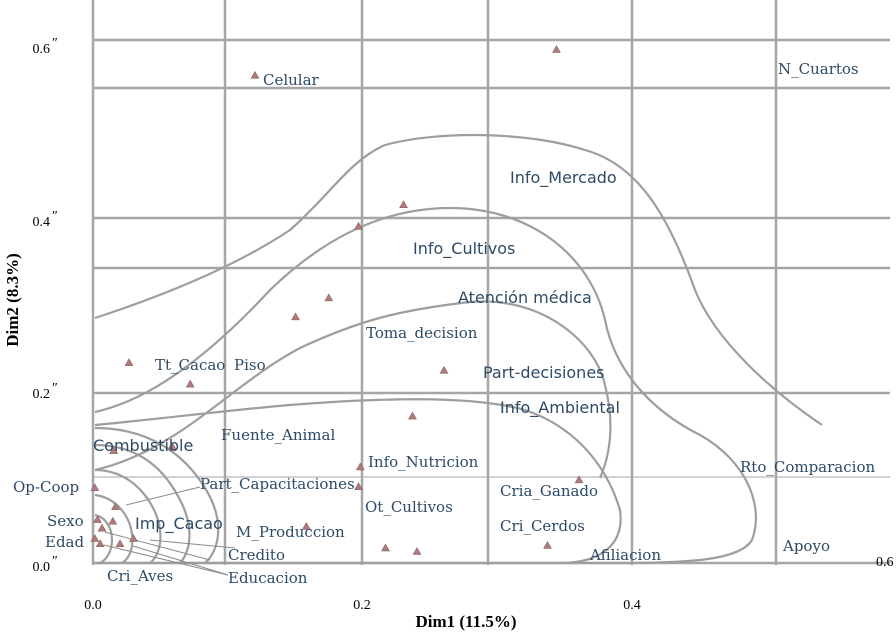 The height and width of the screenshot is (633, 896). Describe the element at coordinates (140, 576) in the screenshot. I see `point-label: Cri_Aves` at that location.